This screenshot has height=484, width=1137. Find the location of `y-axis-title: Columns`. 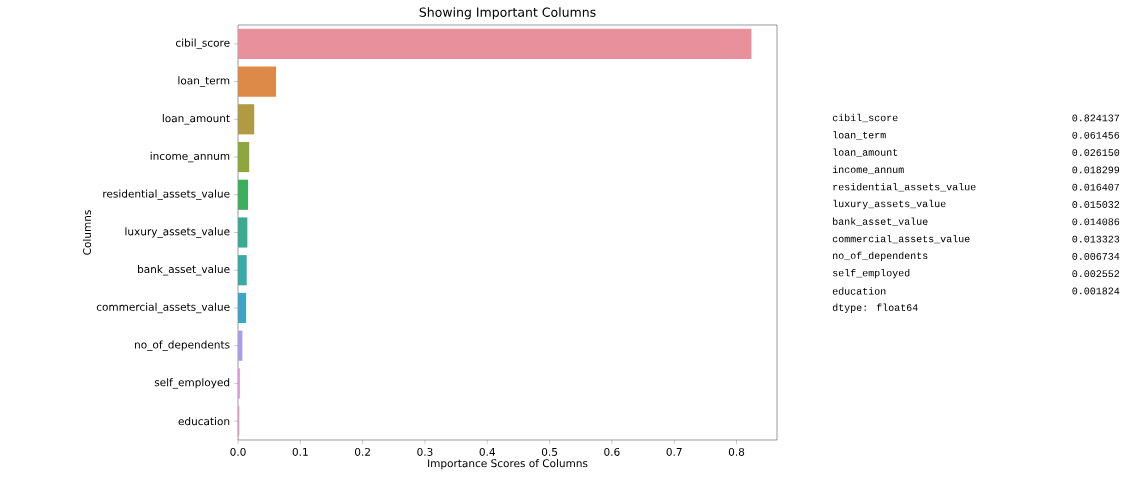

y-axis-title: Columns is located at coordinates (87, 232).